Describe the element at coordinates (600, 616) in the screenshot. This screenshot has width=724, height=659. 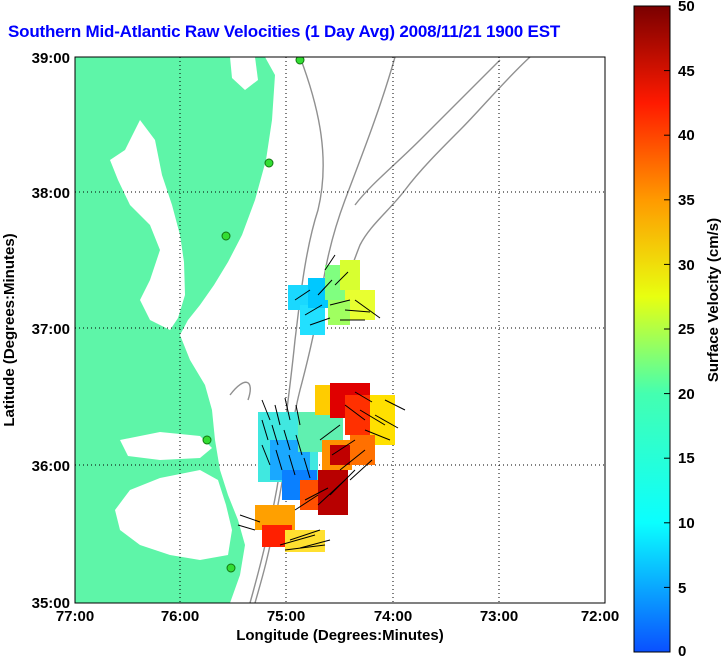
I see `x-tick-72: 72:00` at that location.